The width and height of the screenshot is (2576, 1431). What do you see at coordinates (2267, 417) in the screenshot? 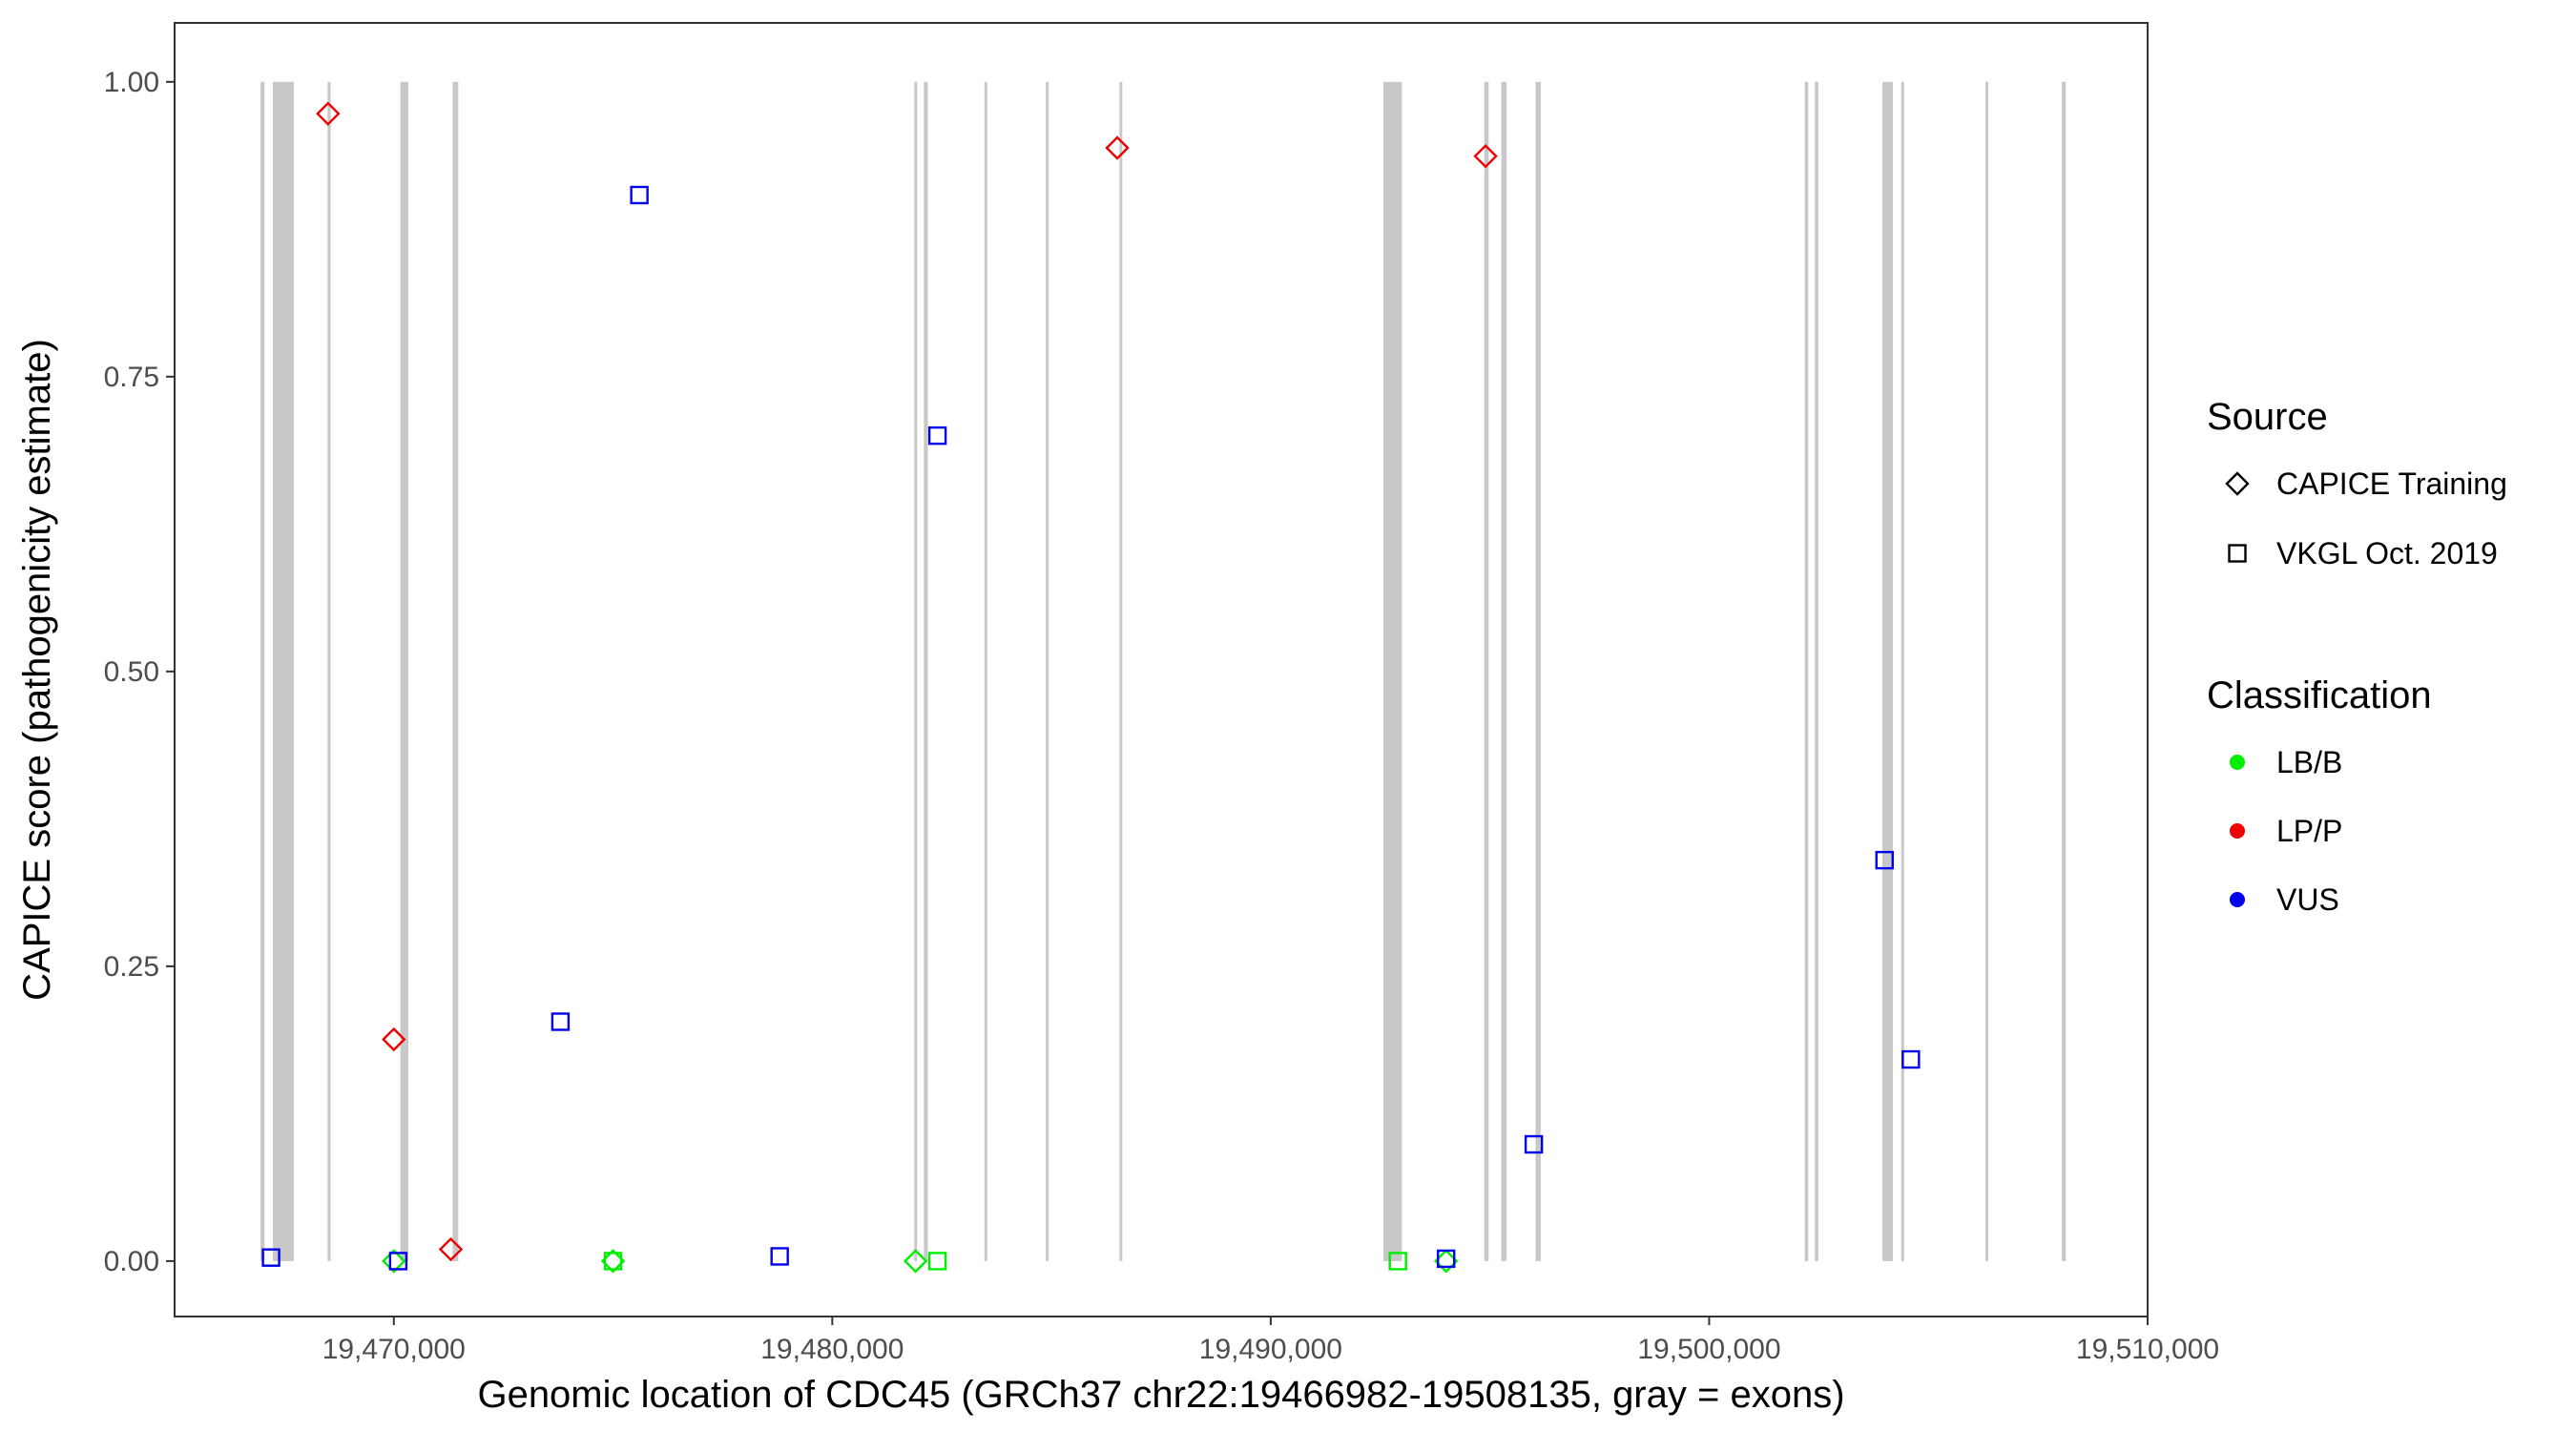
I see `legend-source-title: Source` at bounding box center [2267, 417].